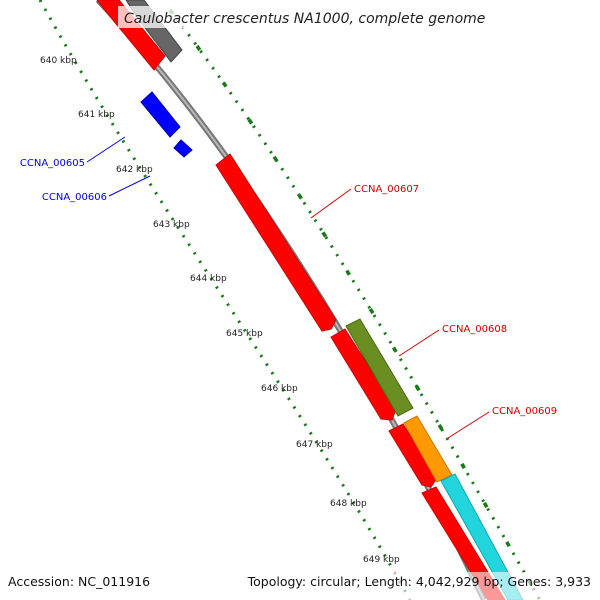 The image size is (600, 600). Describe the element at coordinates (79, 581) in the screenshot. I see `accession-label: Accession: NC_011916` at that location.